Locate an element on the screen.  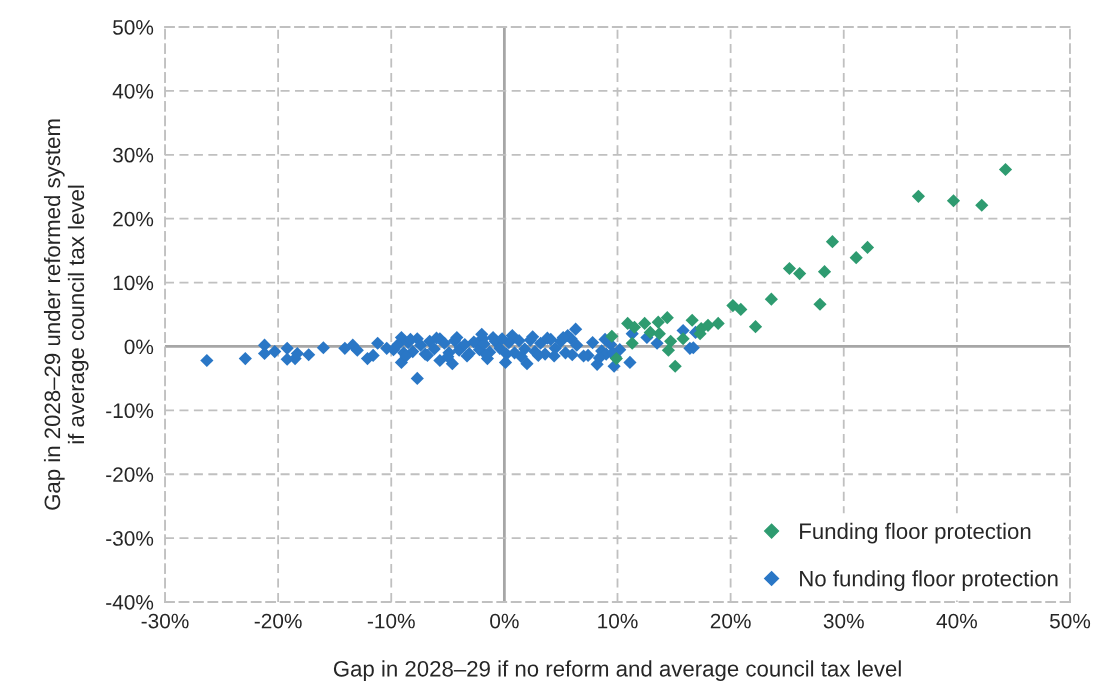
x-tick-label: 50% is located at coordinates (1070, 621).